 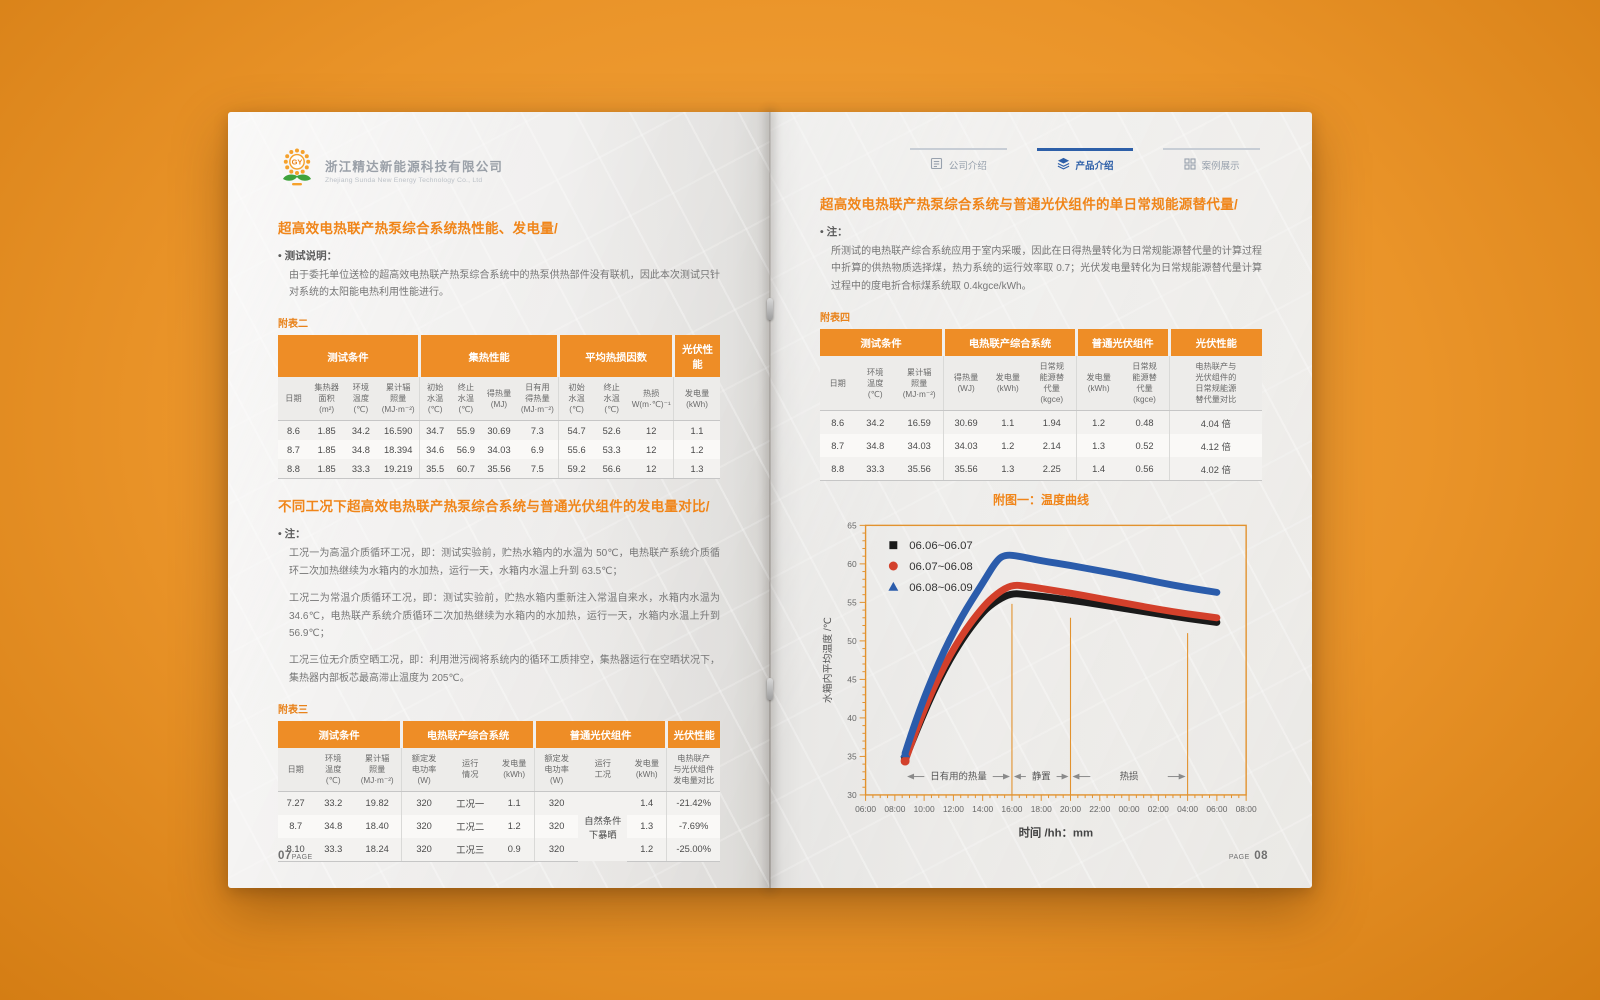 I want to click on table-cell: -25.00%, so click(x=693, y=849).